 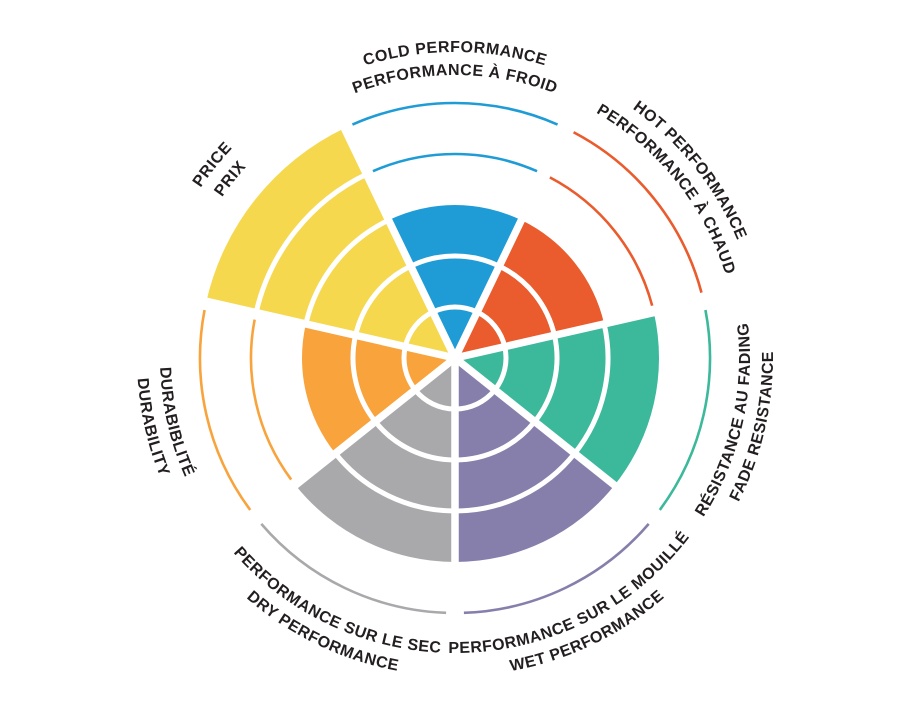 I want to click on label-cold-performance-fr-text: PERFORMANCE À FROID, so click(x=454, y=79).